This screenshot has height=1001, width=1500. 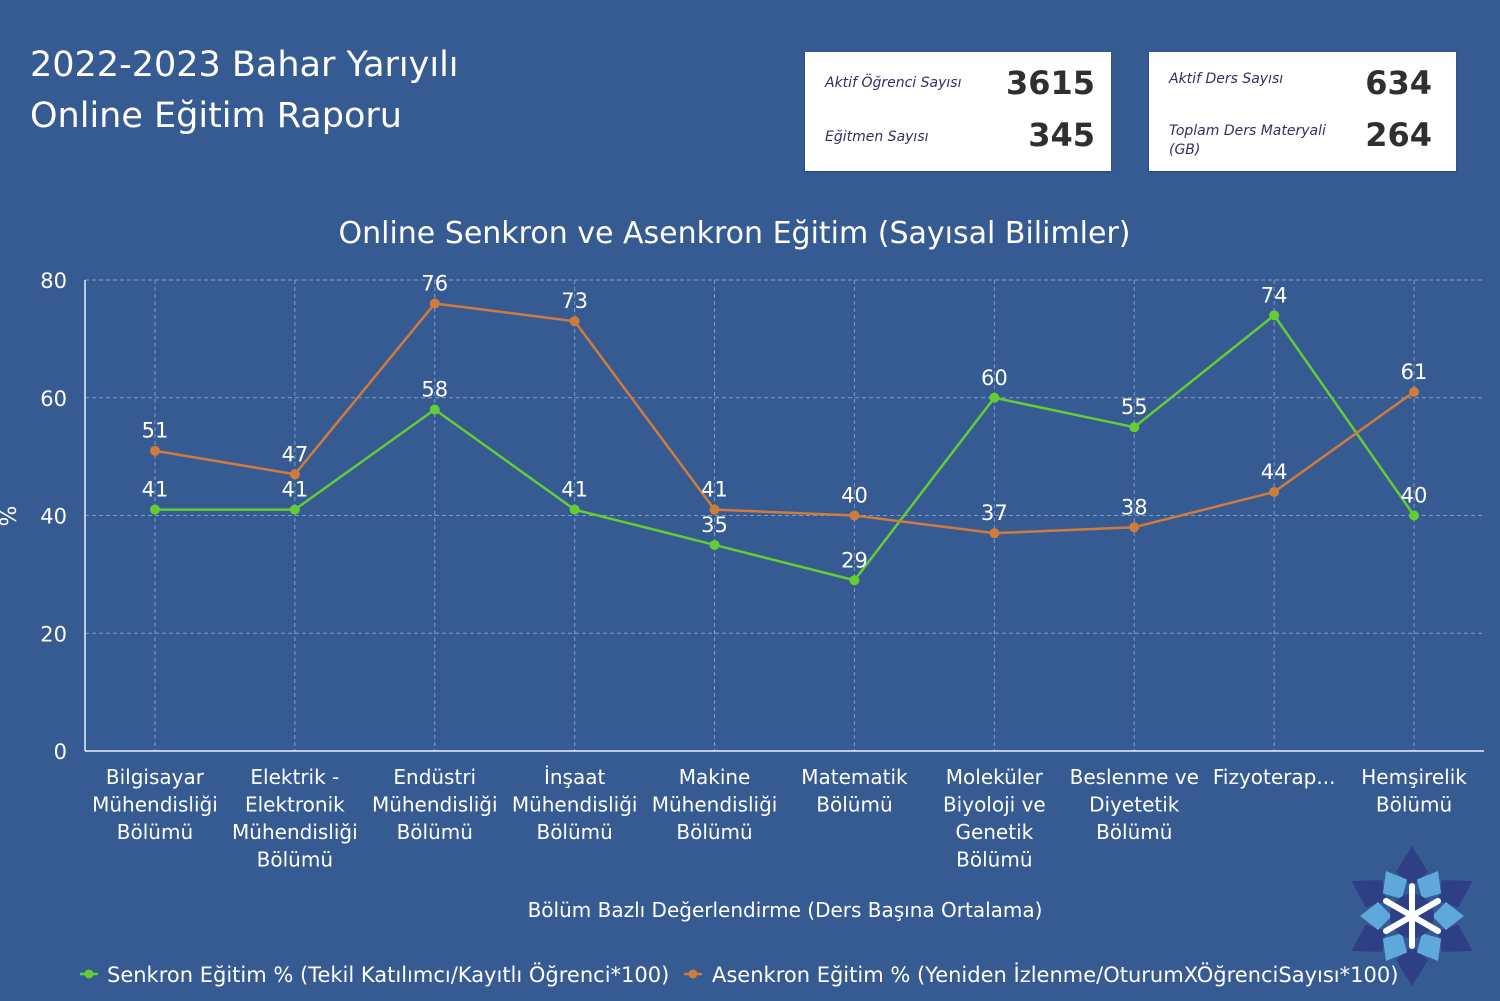 I want to click on data-label-asenkron: 51, so click(x=155, y=431).